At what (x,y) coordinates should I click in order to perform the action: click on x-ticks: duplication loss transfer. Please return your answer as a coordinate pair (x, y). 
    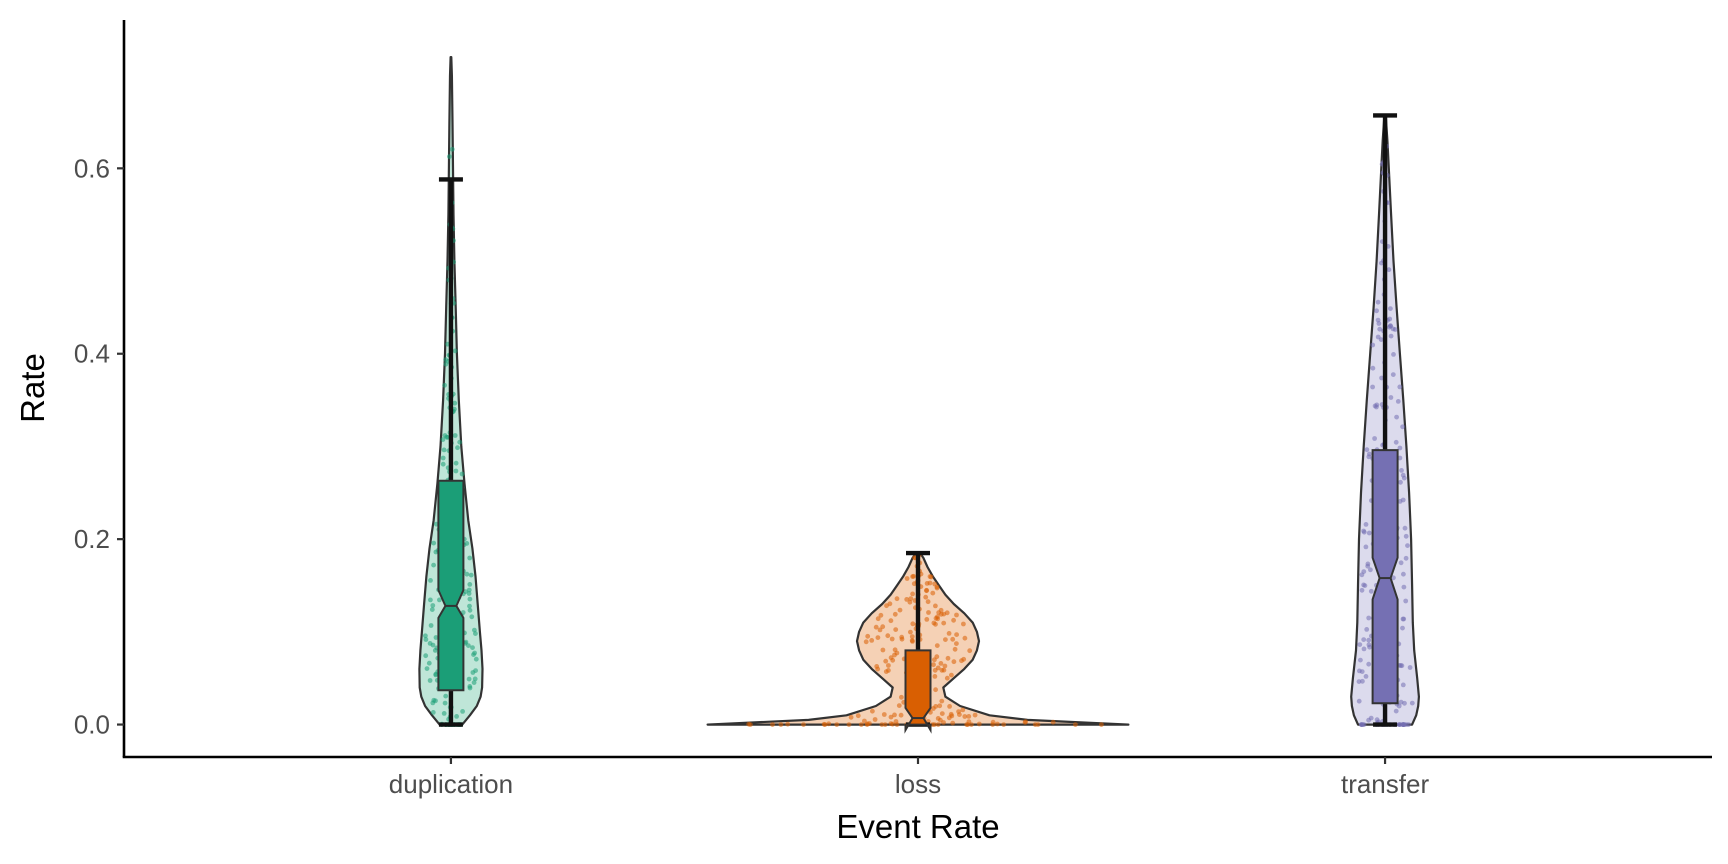
    Looking at the image, I should click on (909, 778).